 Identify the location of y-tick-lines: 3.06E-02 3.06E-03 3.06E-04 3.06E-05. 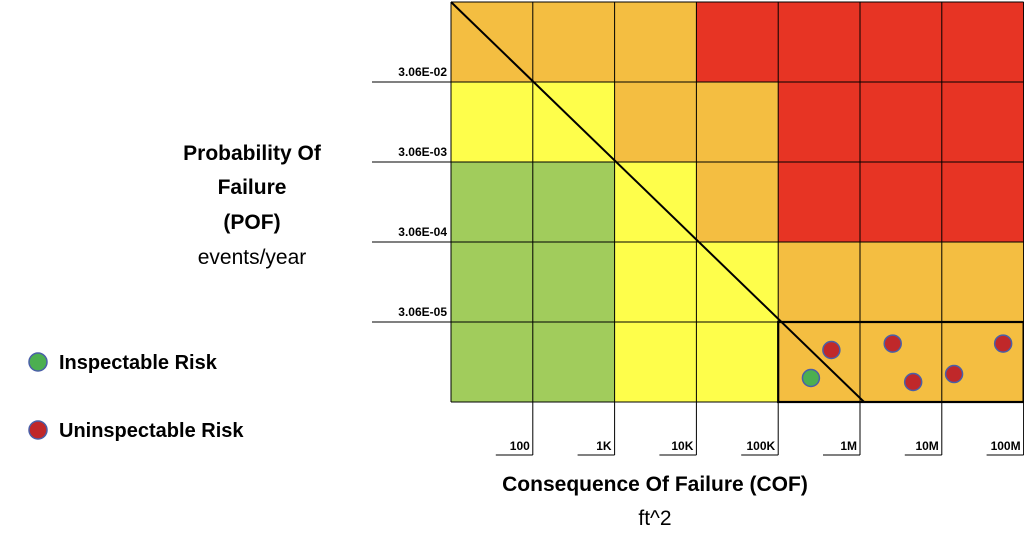
(411, 194).